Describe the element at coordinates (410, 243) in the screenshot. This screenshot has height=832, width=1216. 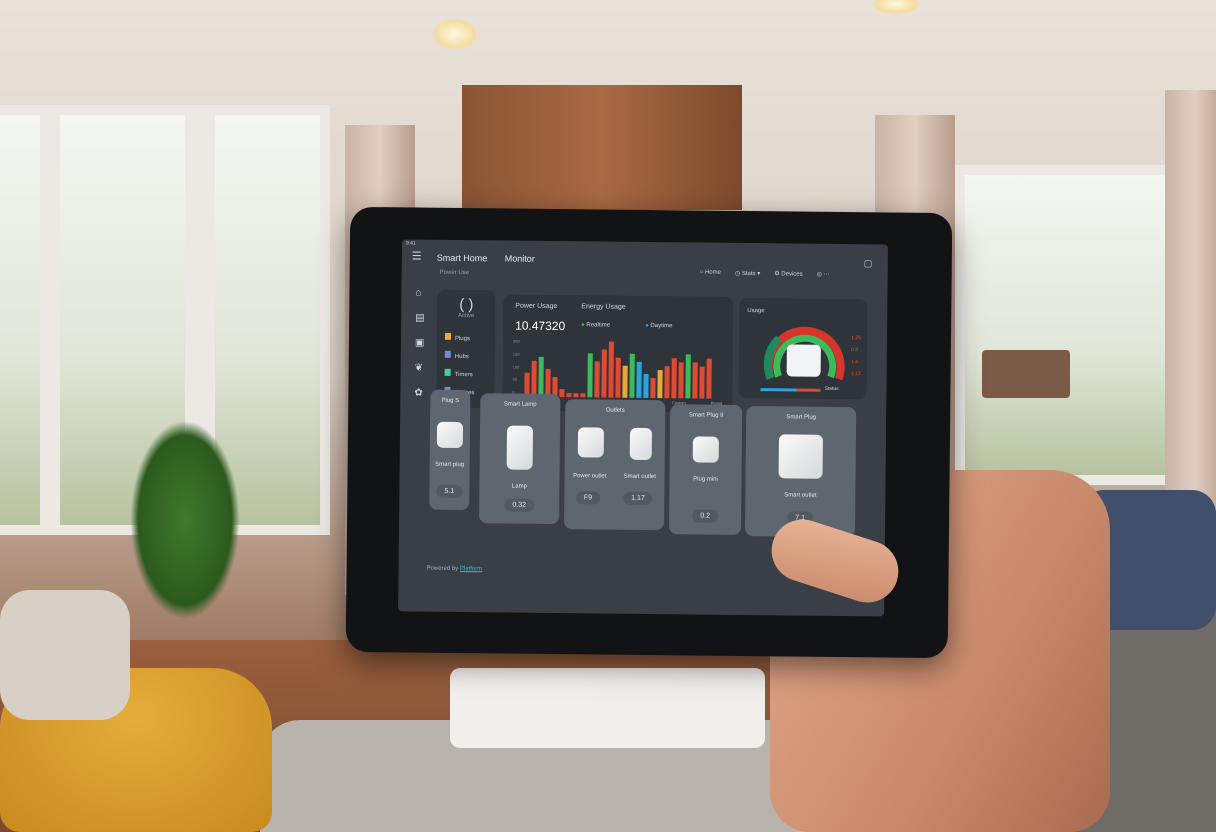
I see `status-time: 9:41` at that location.